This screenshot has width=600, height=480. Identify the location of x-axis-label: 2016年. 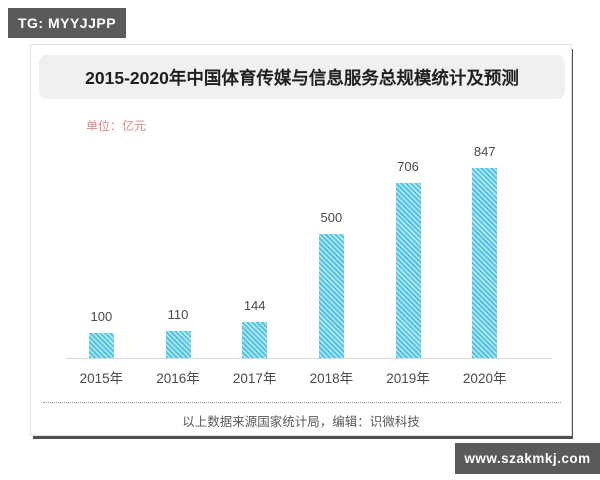
(178, 378).